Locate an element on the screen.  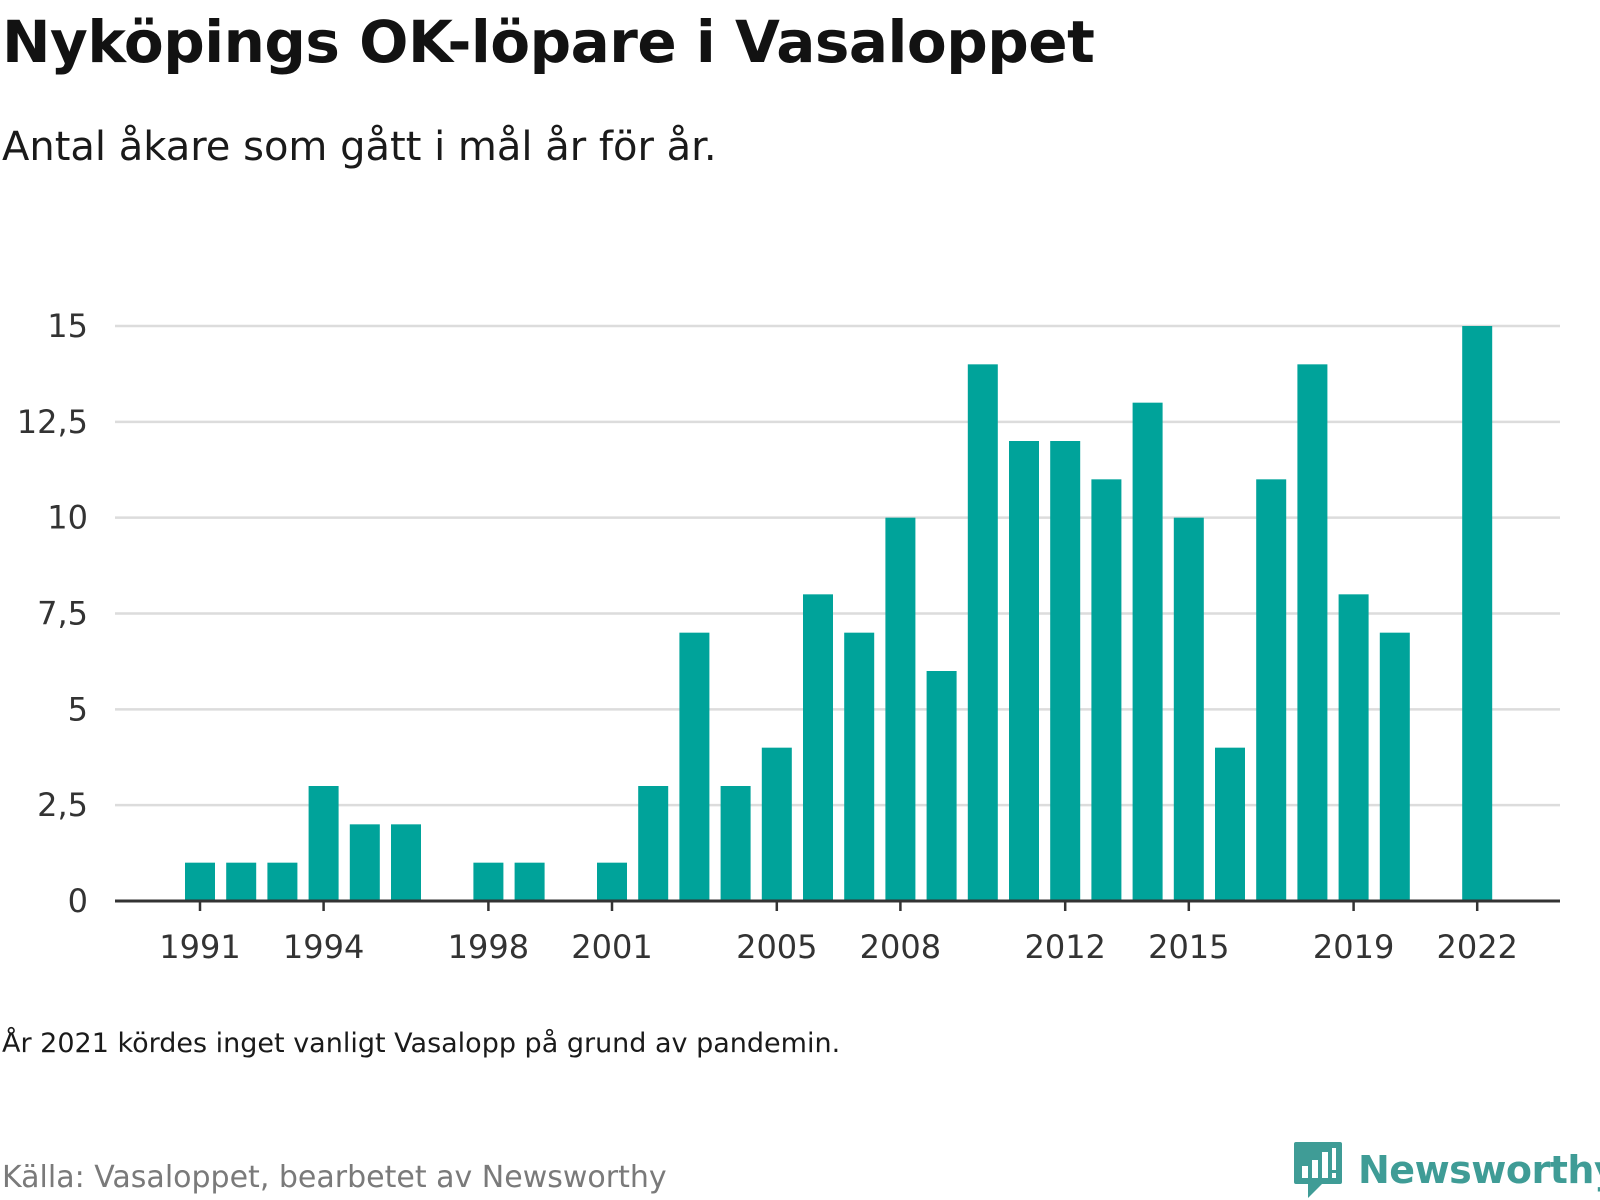
newsworthy-logo: Newsworthy is located at coordinates (1446, 1170).